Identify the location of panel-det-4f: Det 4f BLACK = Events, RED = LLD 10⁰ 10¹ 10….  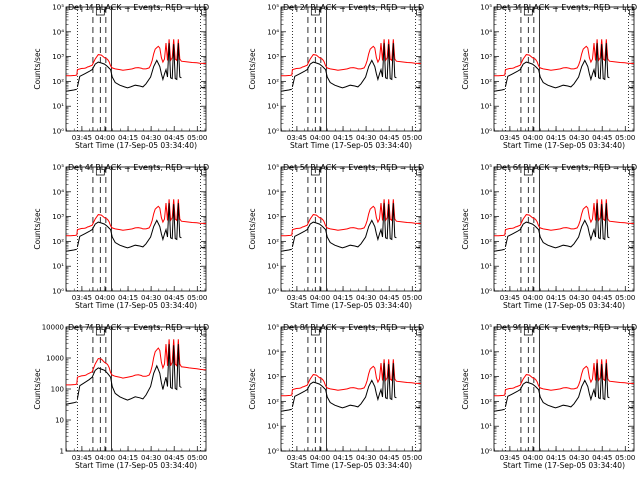
(121, 236).